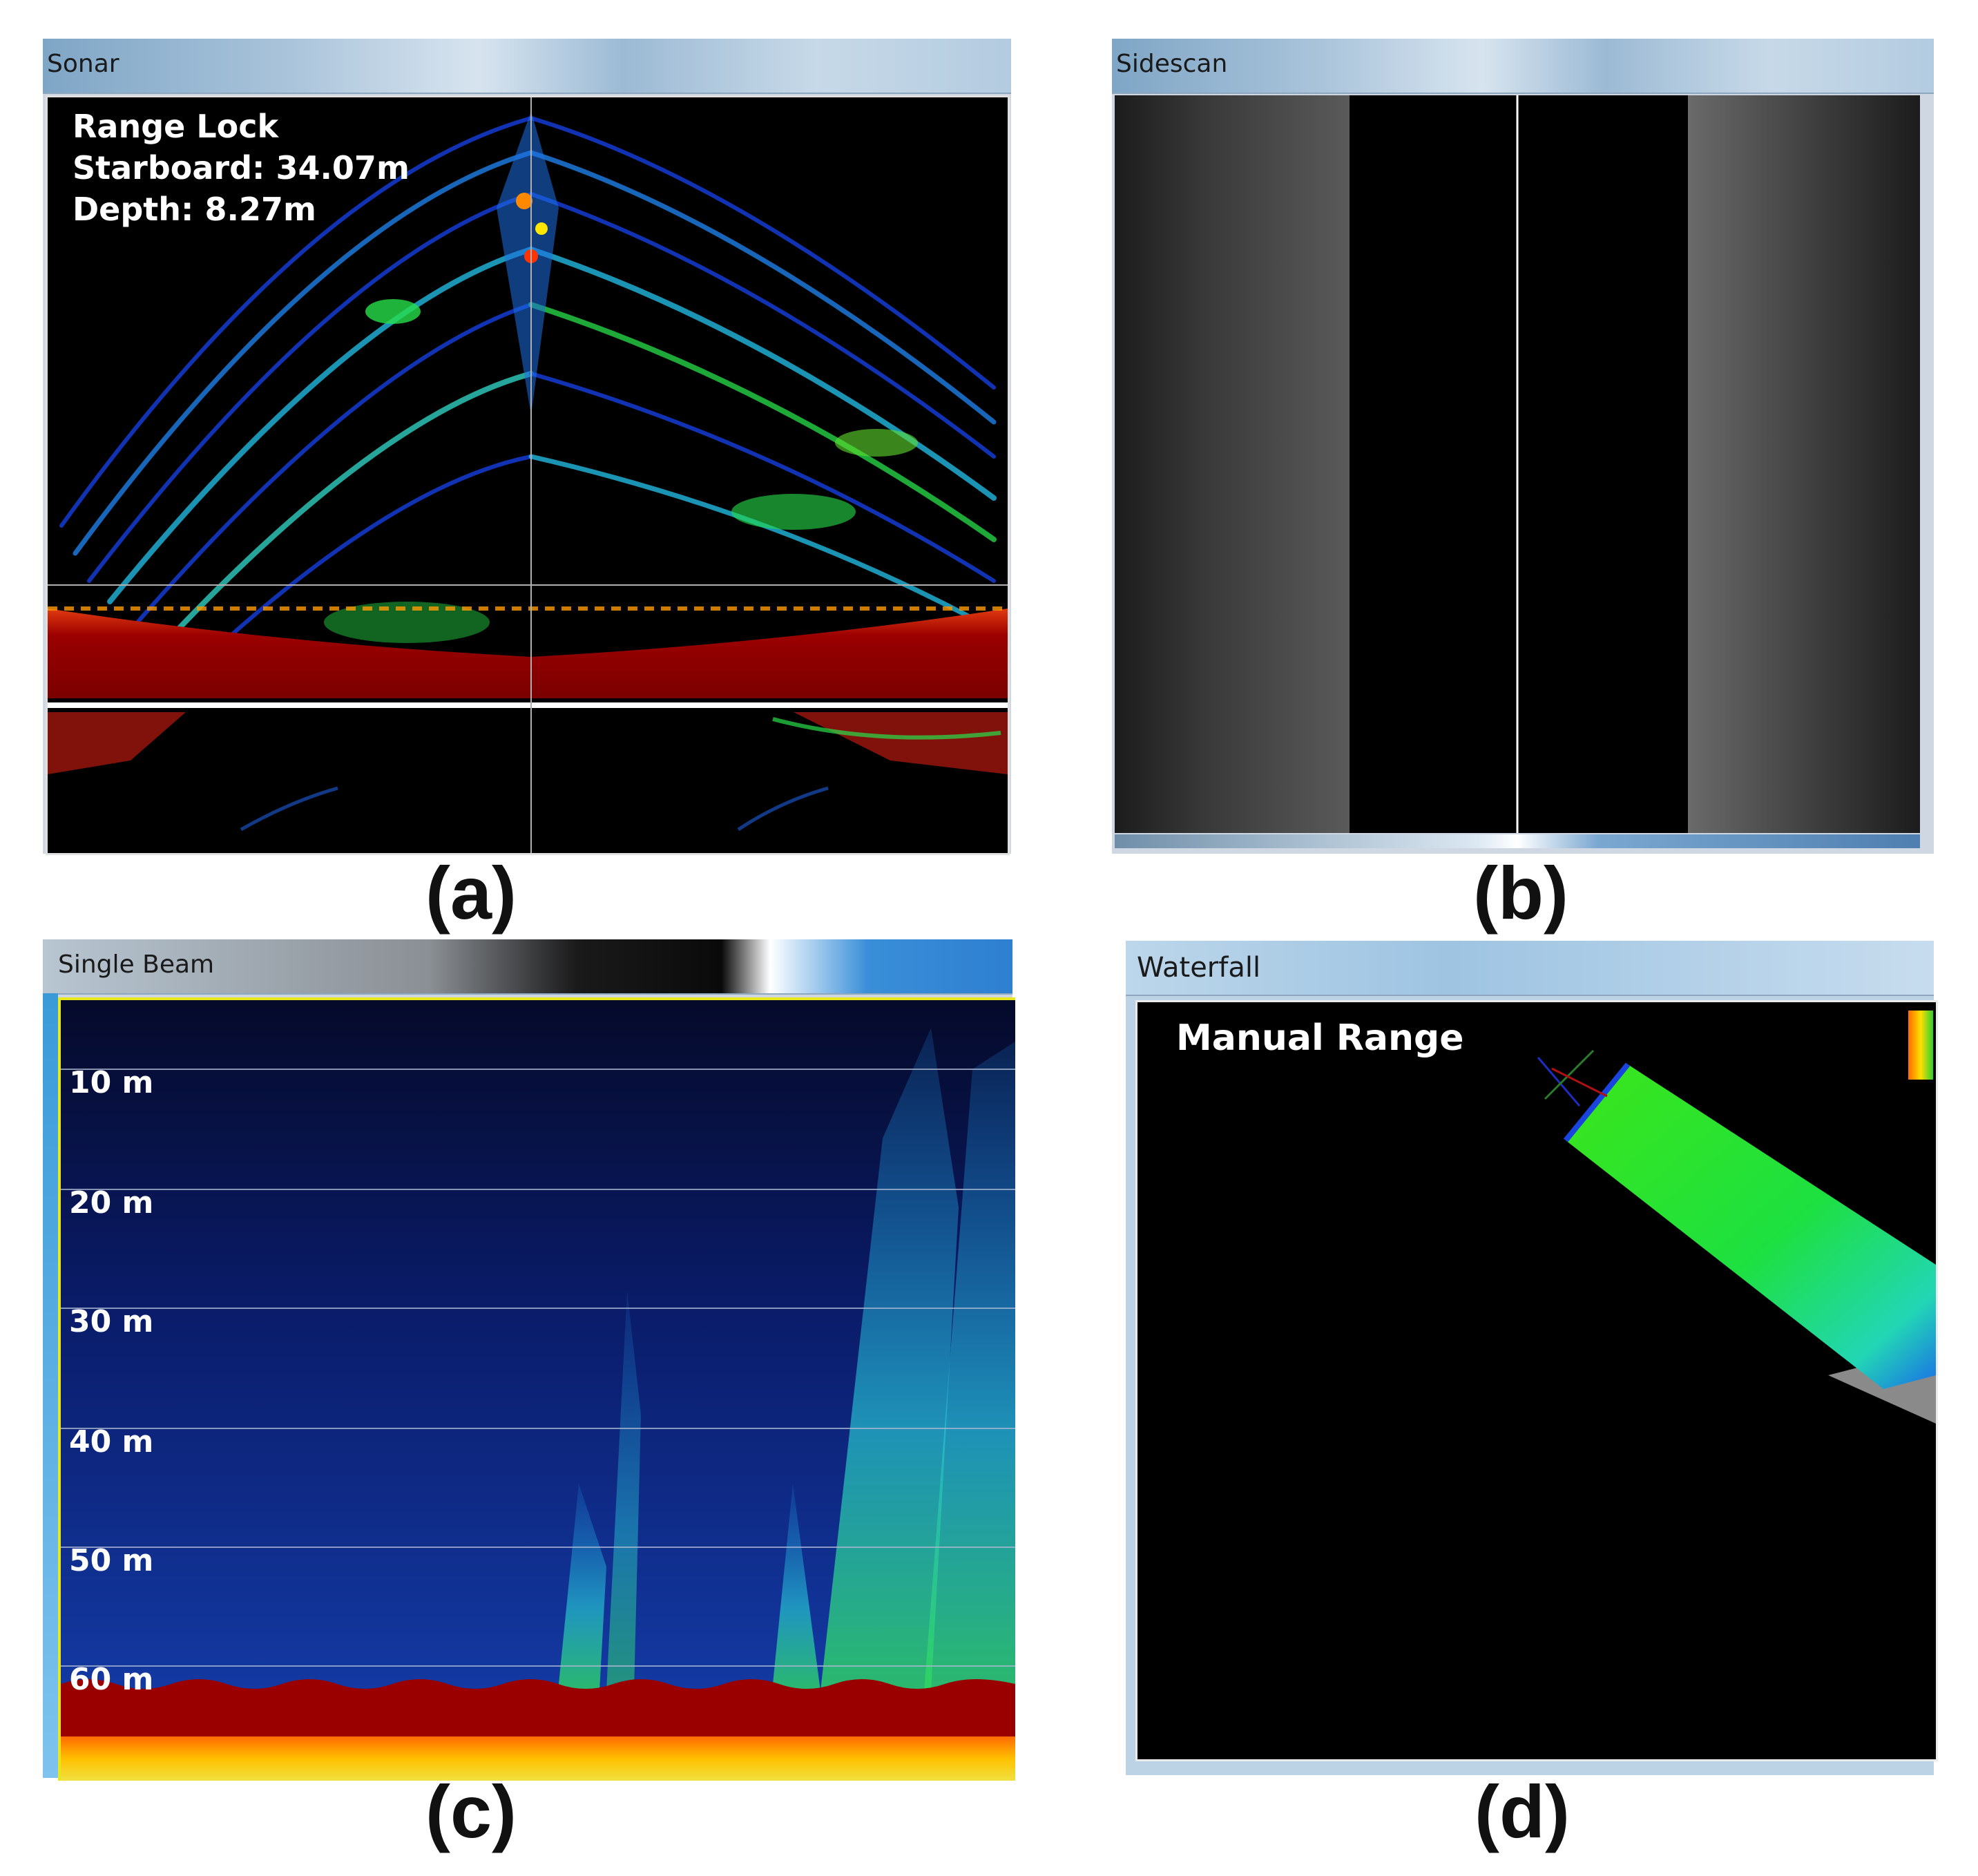 The height and width of the screenshot is (1876, 1978). I want to click on depth-label-30: 30 m, so click(111, 1321).